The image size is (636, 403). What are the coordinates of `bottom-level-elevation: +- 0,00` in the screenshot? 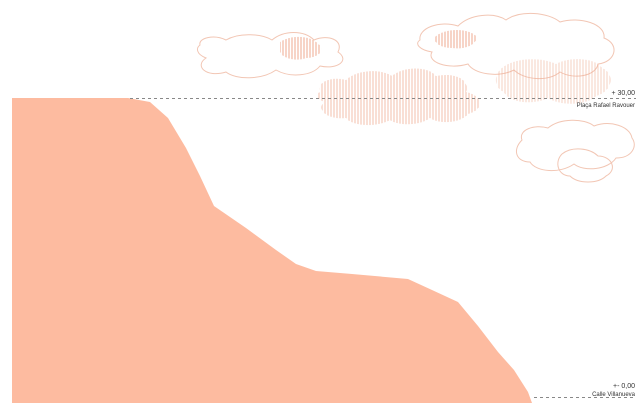 It's located at (624, 386).